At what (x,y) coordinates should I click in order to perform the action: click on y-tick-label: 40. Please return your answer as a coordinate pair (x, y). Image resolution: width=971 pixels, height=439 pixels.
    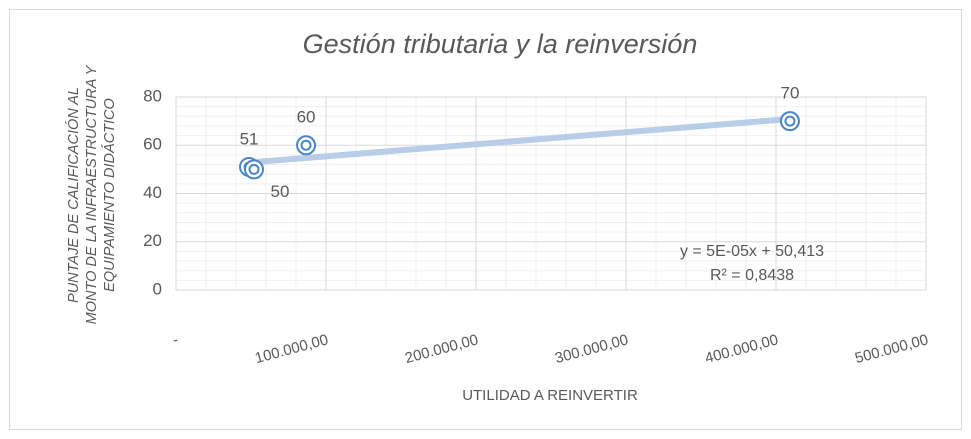
    Looking at the image, I should click on (152, 192).